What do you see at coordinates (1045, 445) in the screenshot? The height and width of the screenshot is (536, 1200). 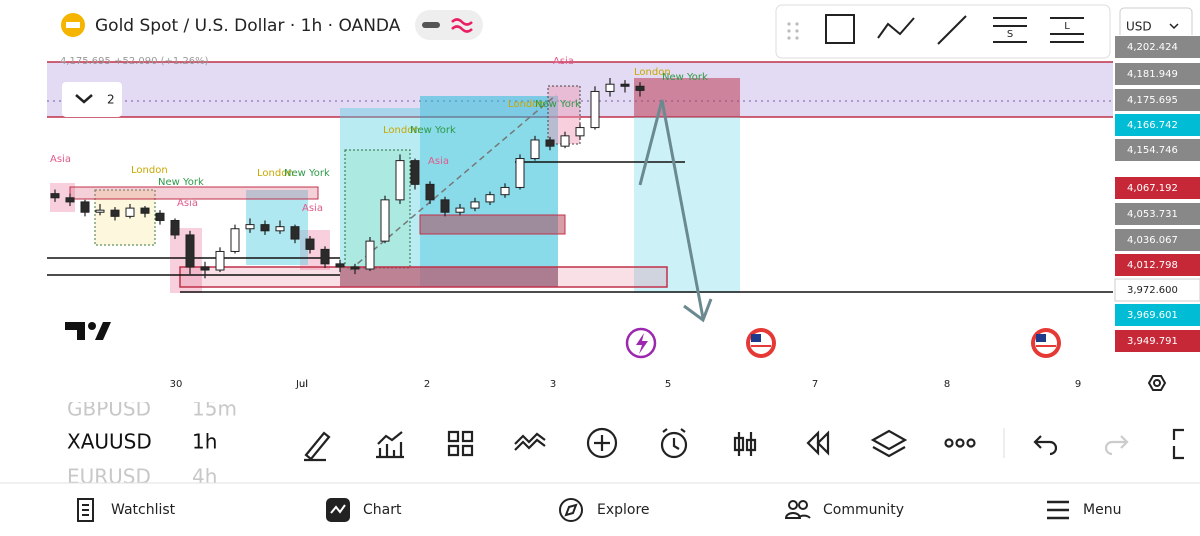 I see `undo-tool` at bounding box center [1045, 445].